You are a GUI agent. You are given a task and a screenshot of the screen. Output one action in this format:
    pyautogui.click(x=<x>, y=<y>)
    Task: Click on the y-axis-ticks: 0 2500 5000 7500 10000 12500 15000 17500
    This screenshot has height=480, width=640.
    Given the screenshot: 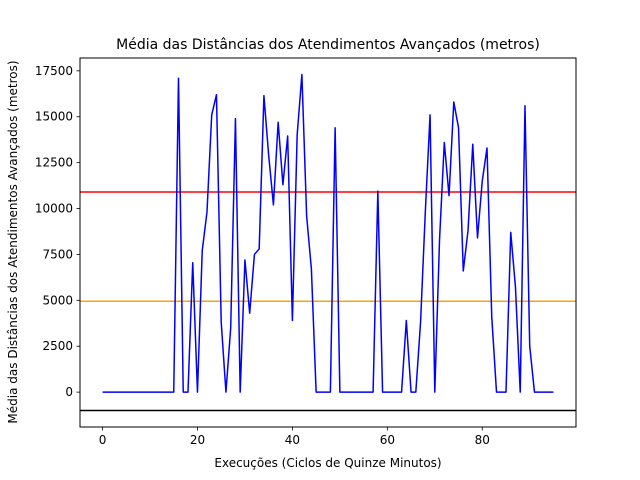 What is the action you would take?
    pyautogui.click(x=57, y=231)
    